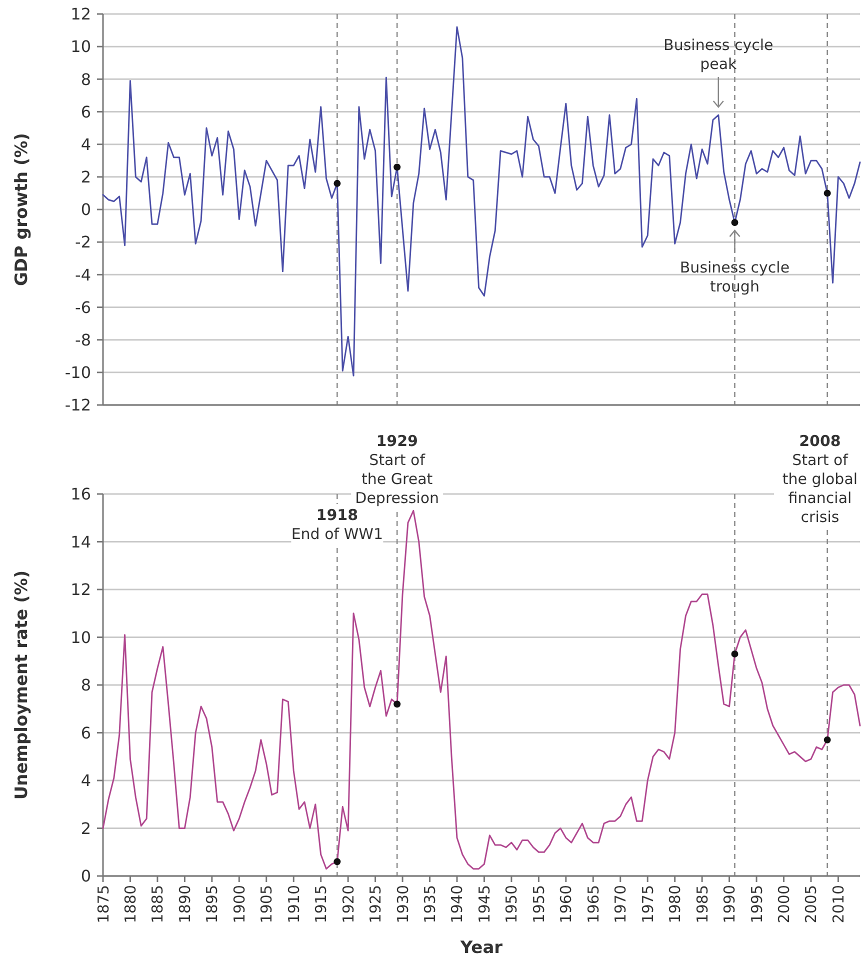  I want to click on x-tick-label: 1880, so click(130, 904).